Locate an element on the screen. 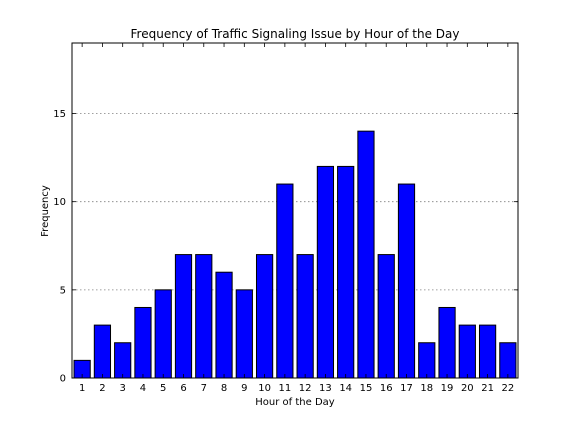 The image size is (576, 432). x-tick-label-11: 11 is located at coordinates (284, 388).